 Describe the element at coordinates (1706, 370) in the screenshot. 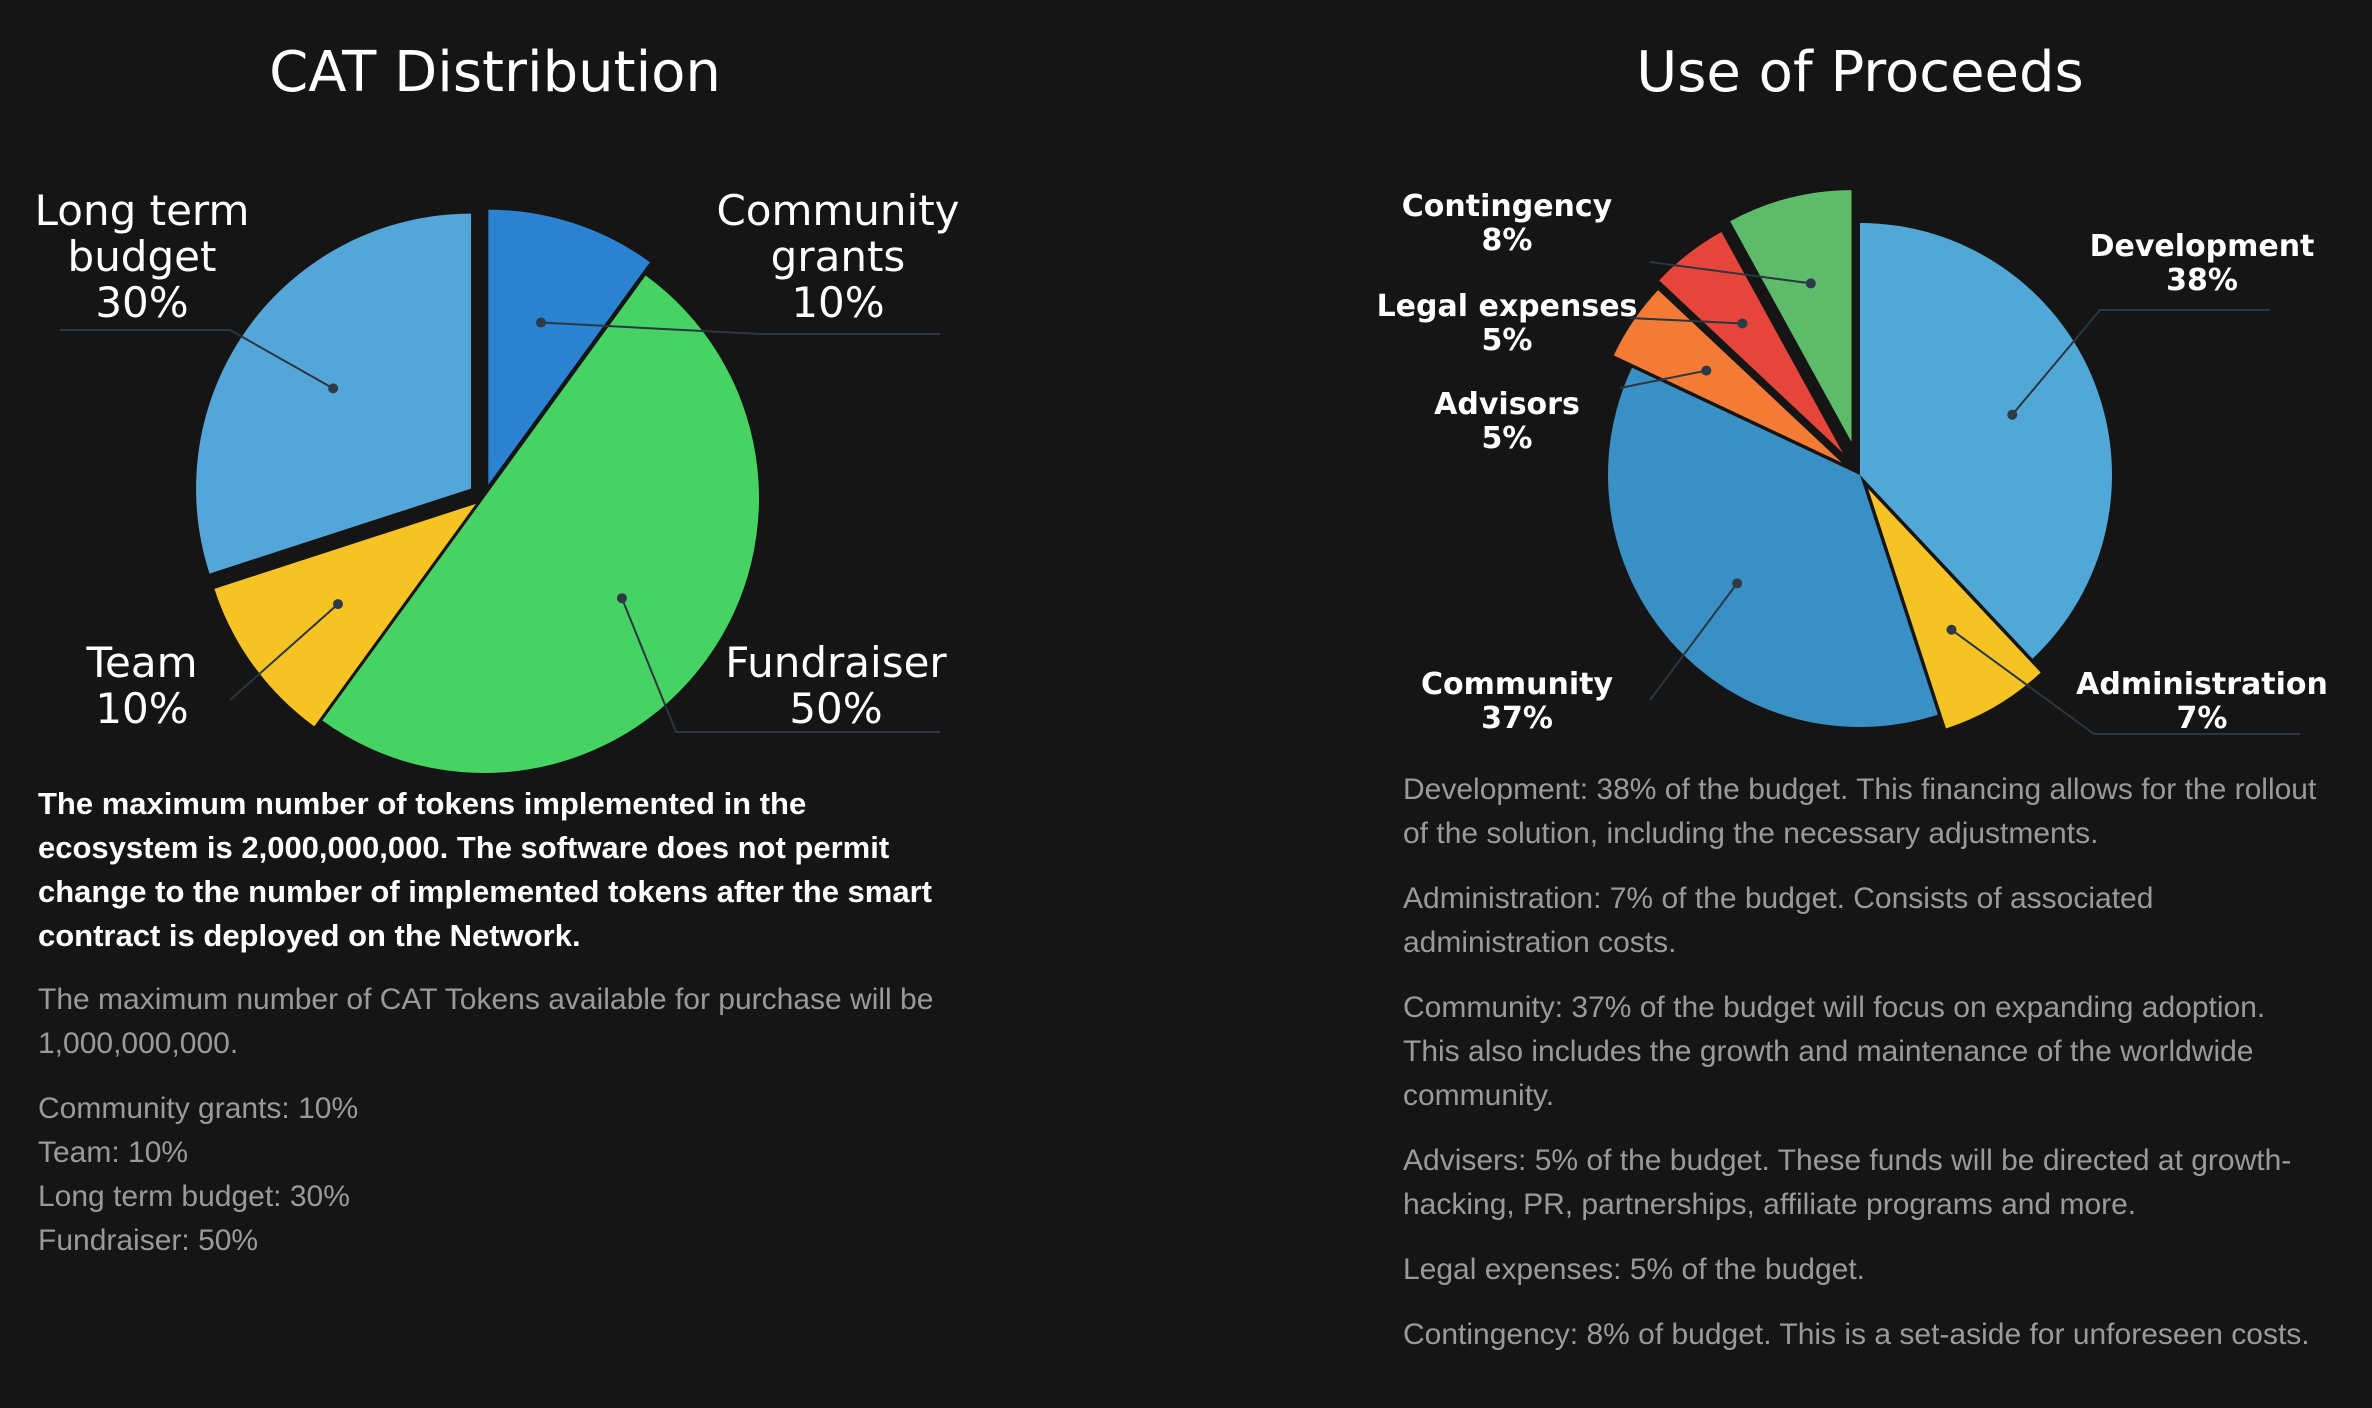

I see `label-dot-advisors` at that location.